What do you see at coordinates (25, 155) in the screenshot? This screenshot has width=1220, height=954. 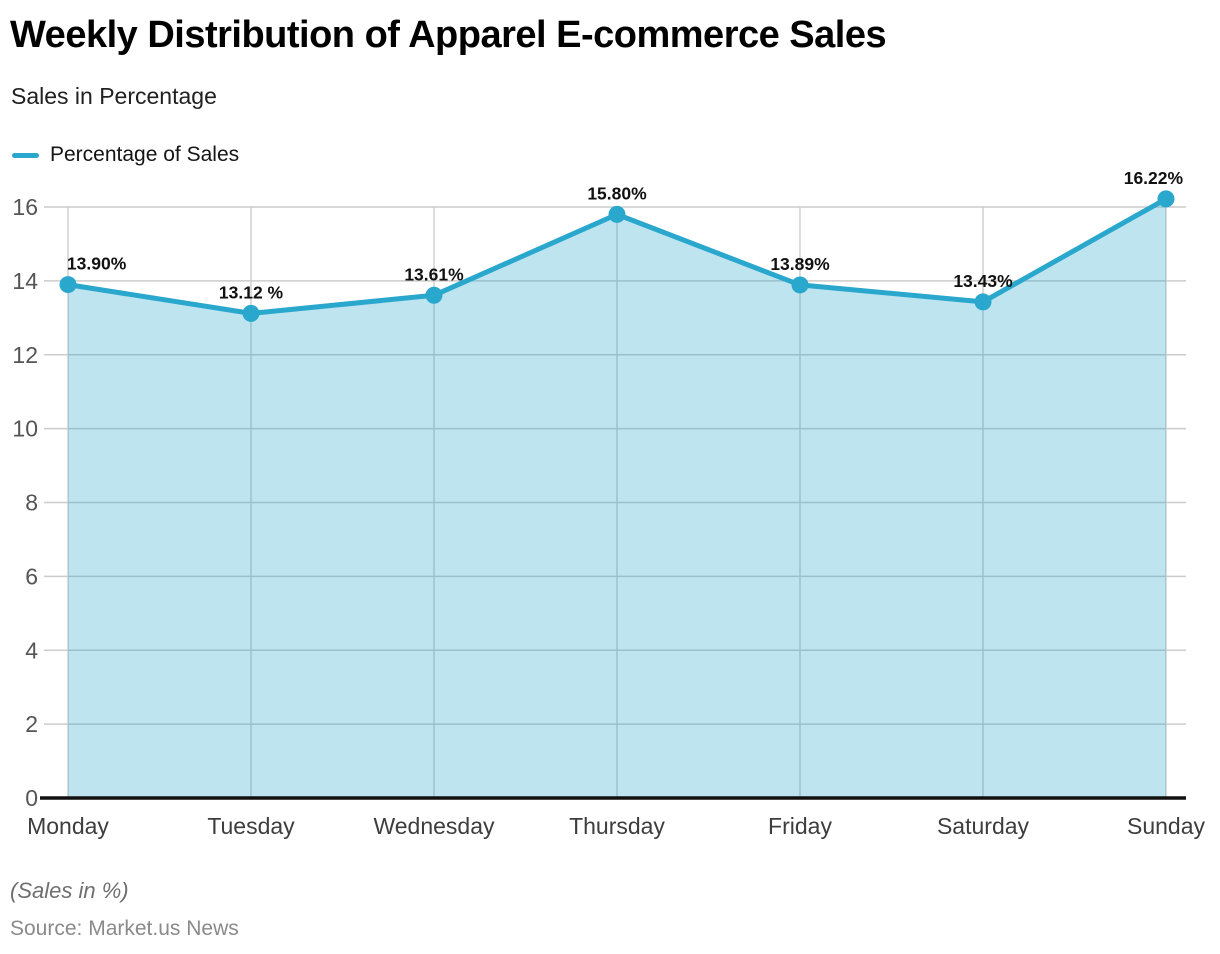 I see `legend-line-swatch-icon` at bounding box center [25, 155].